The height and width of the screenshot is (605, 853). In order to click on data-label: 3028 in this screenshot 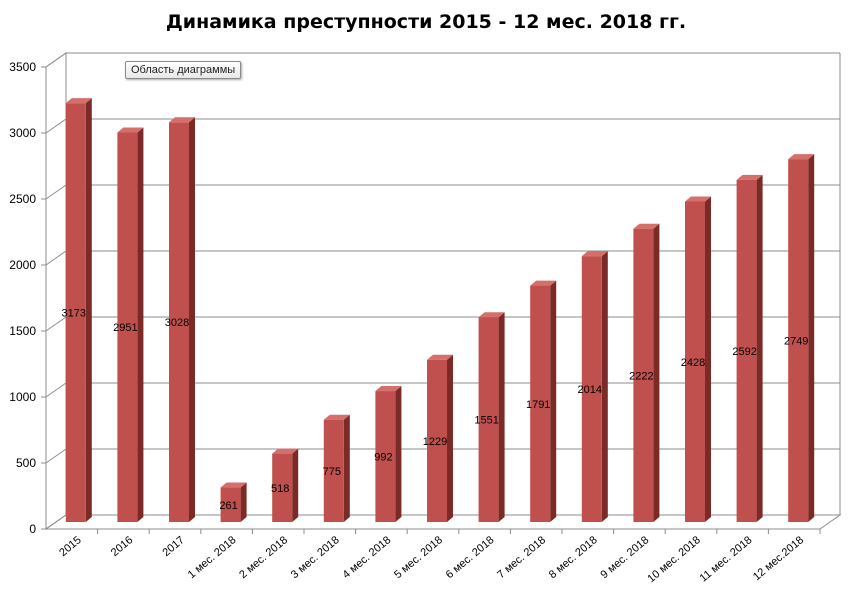, I will do `click(177, 323)`.